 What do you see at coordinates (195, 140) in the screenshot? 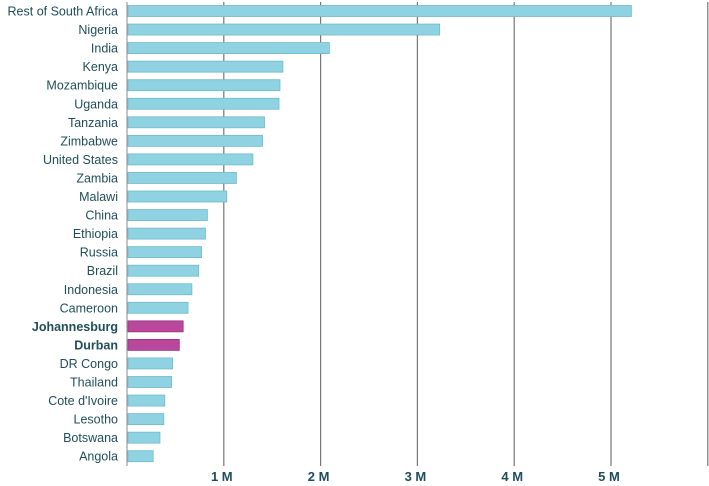
I see `bar-zimbabwe` at bounding box center [195, 140].